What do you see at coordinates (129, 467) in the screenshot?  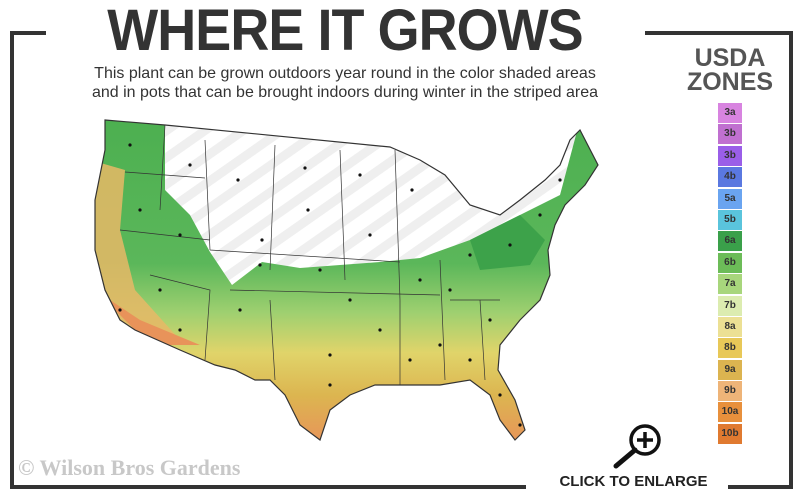 I see `copyright-watermark: © Wilson Bros Gardens` at bounding box center [129, 467].